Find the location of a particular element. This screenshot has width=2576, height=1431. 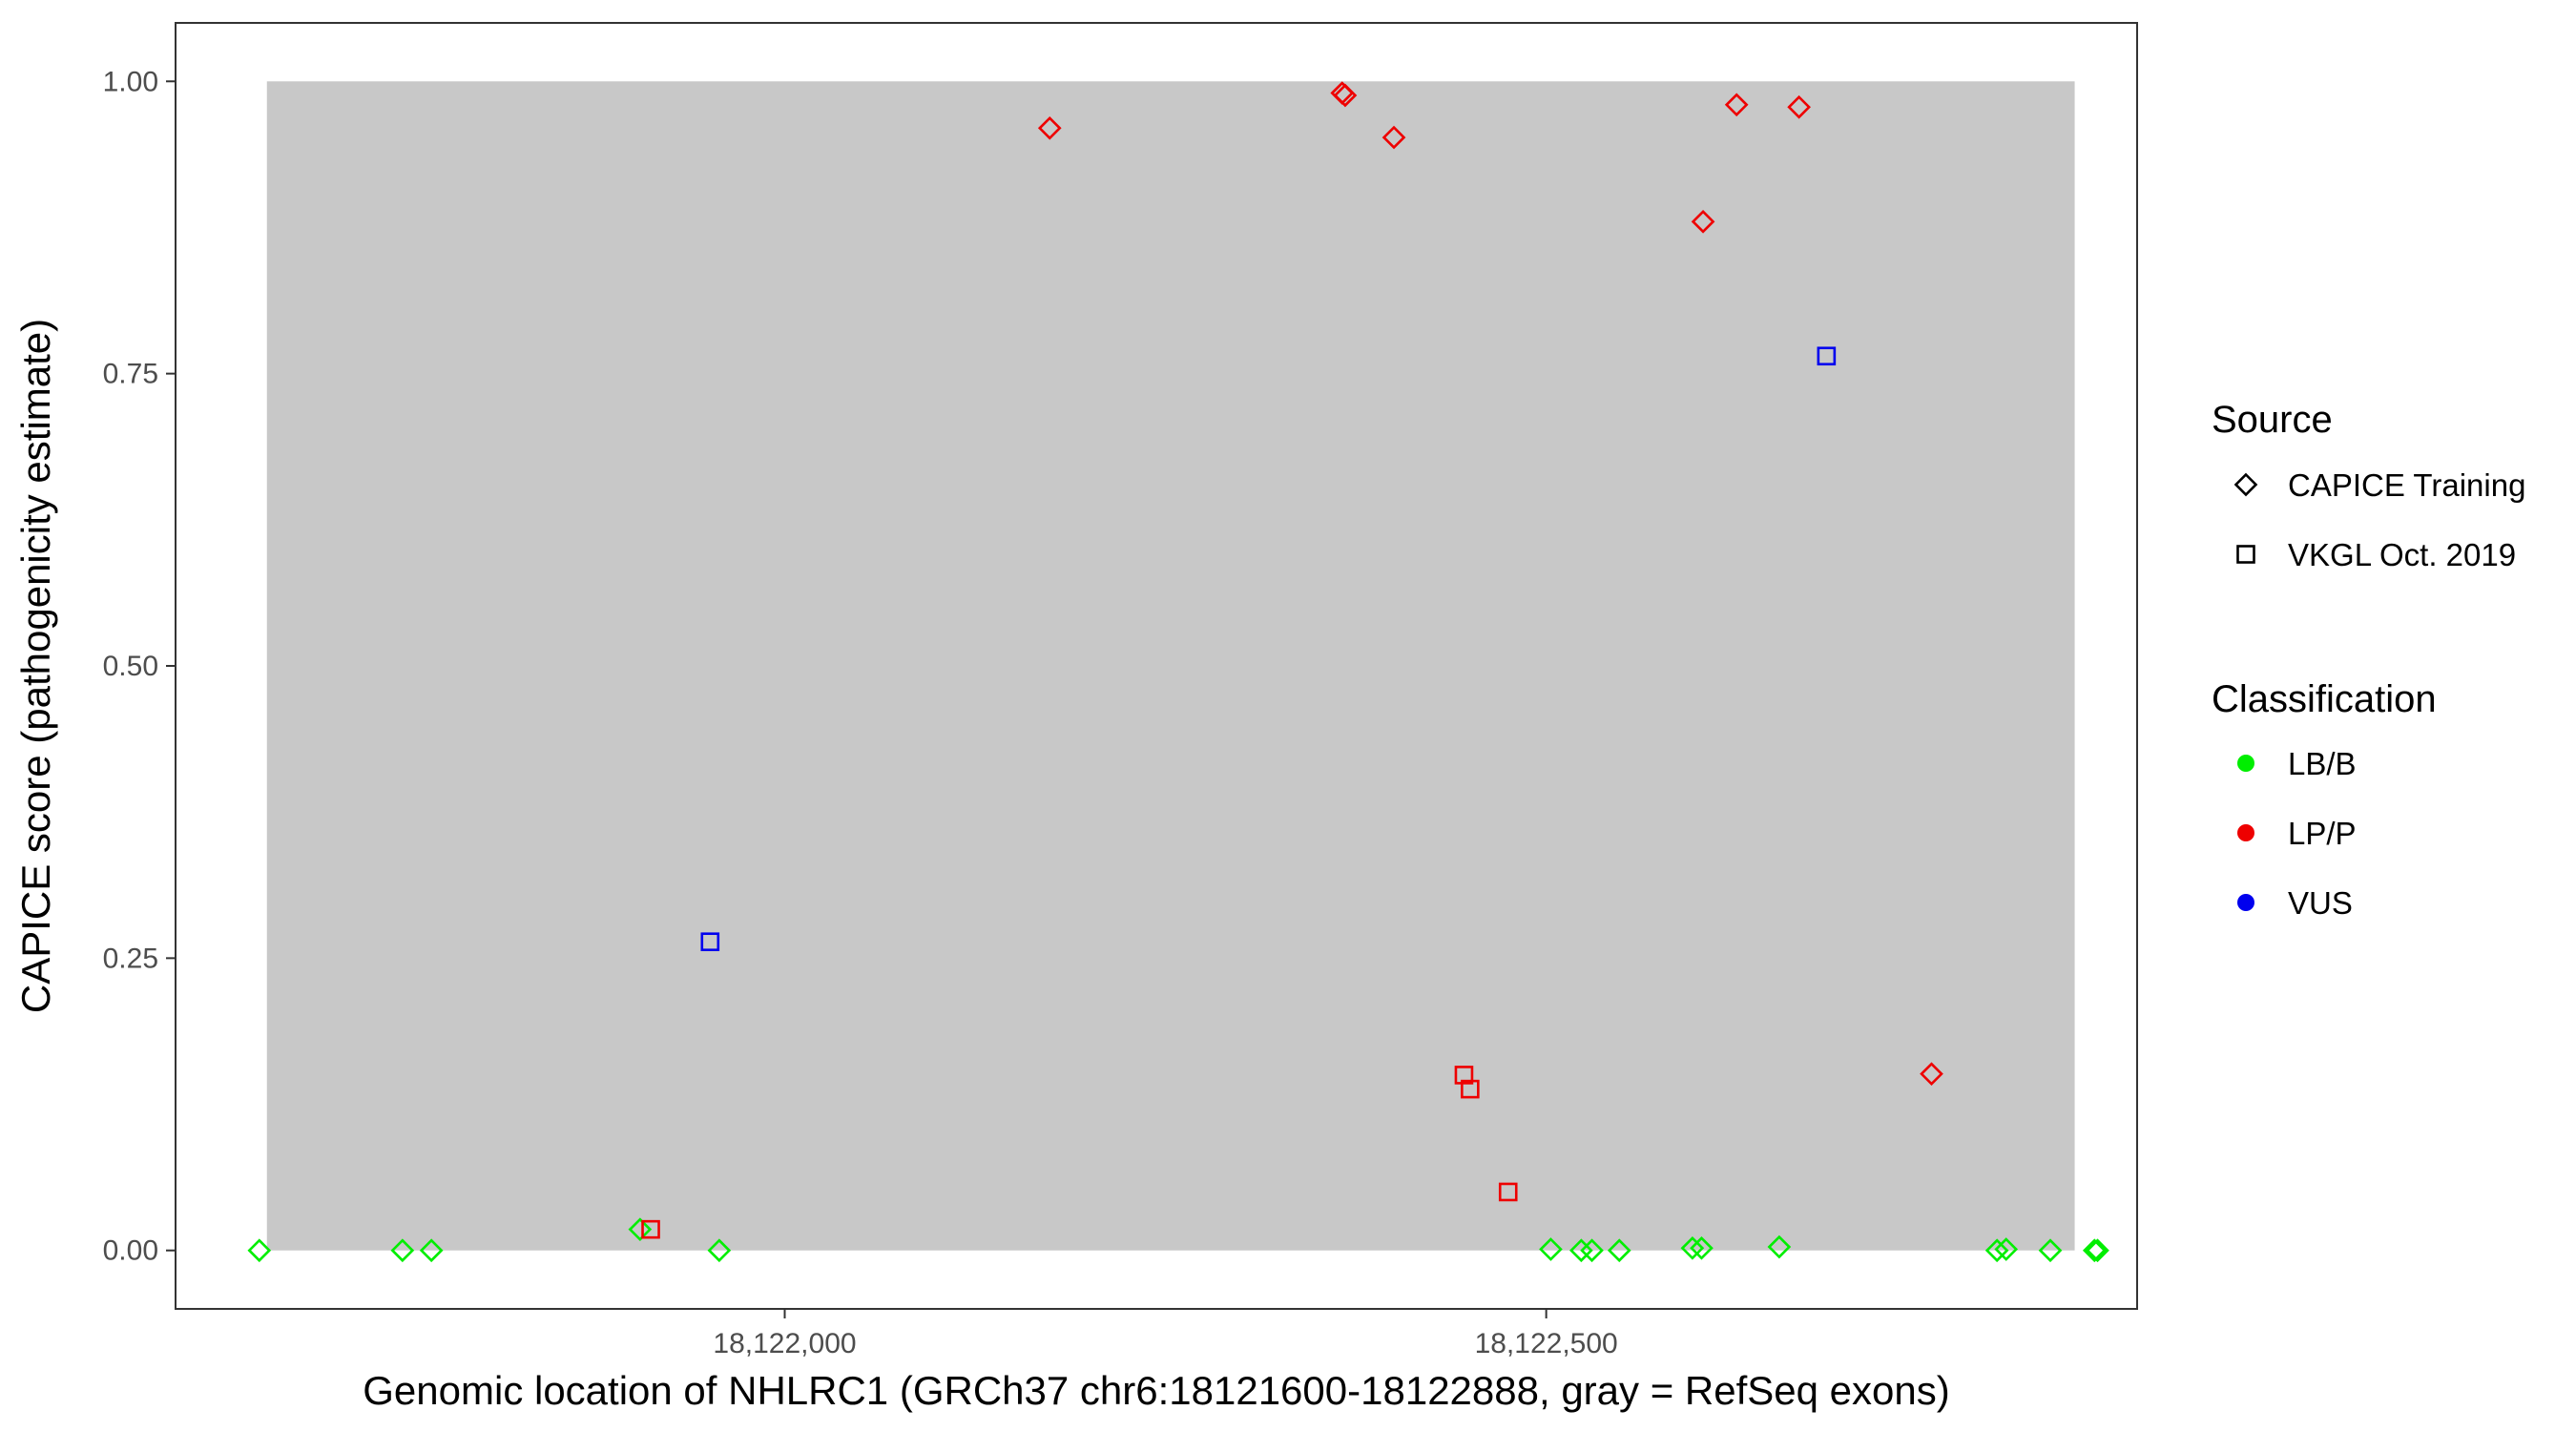

legend-title-classification: Classification is located at coordinates (2324, 699).